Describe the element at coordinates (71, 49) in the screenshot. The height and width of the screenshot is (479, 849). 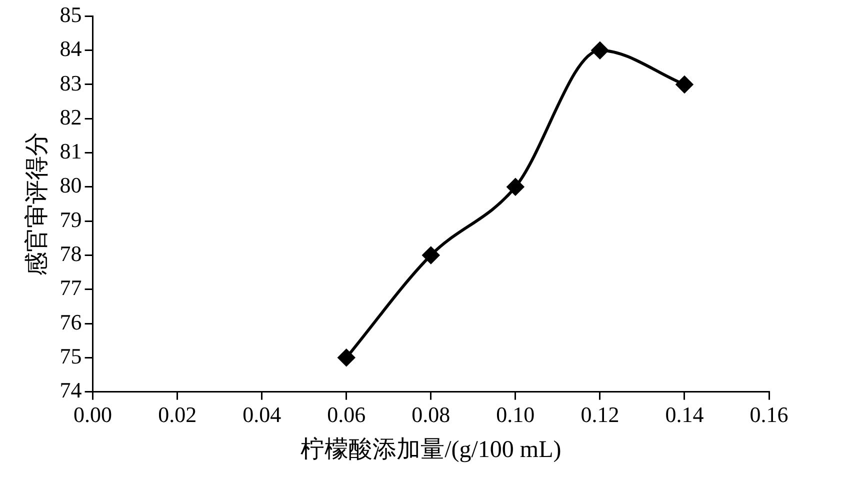
I see `y-tick-label: 84` at that location.